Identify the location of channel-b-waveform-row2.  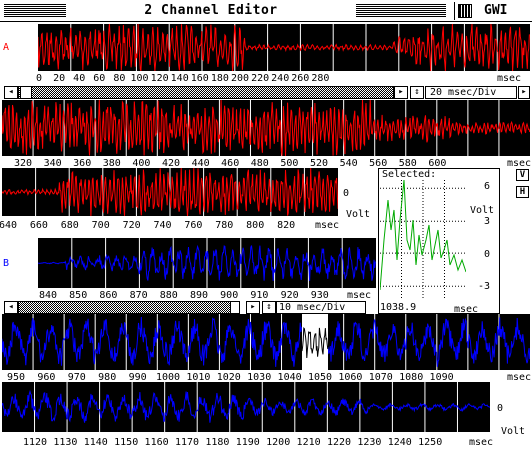
(266, 342).